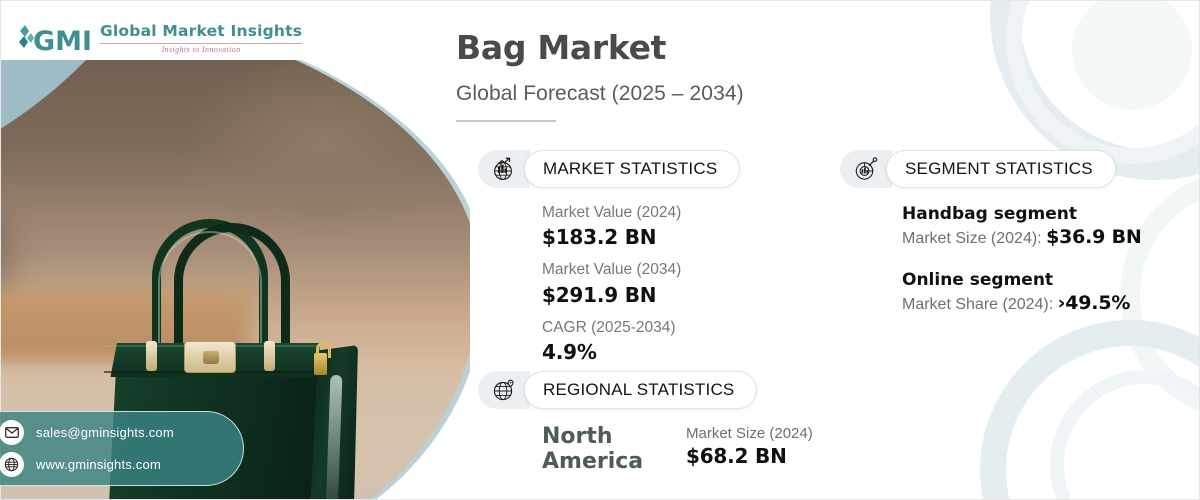 This screenshot has height=500, width=1200. I want to click on region-metric: Market Size (2024) $68.2 BN, so click(749, 446).